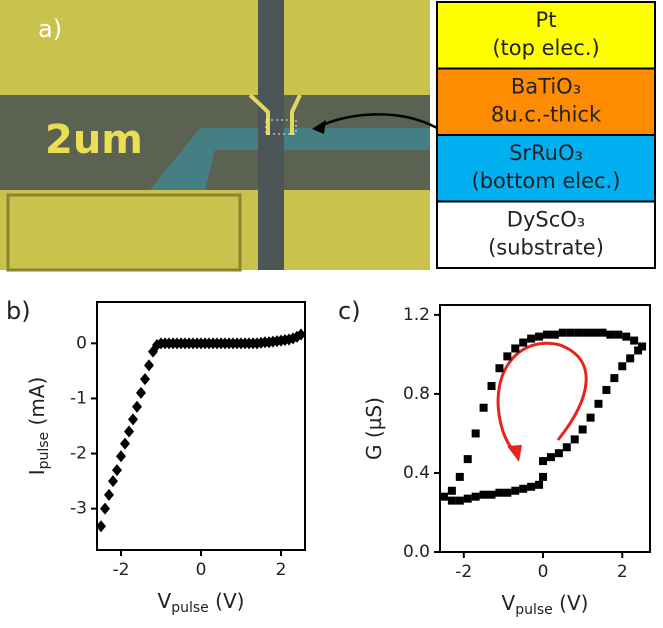 Image resolution: width=663 pixels, height=628 pixels. I want to click on layer-text: (substrate), so click(546, 248).